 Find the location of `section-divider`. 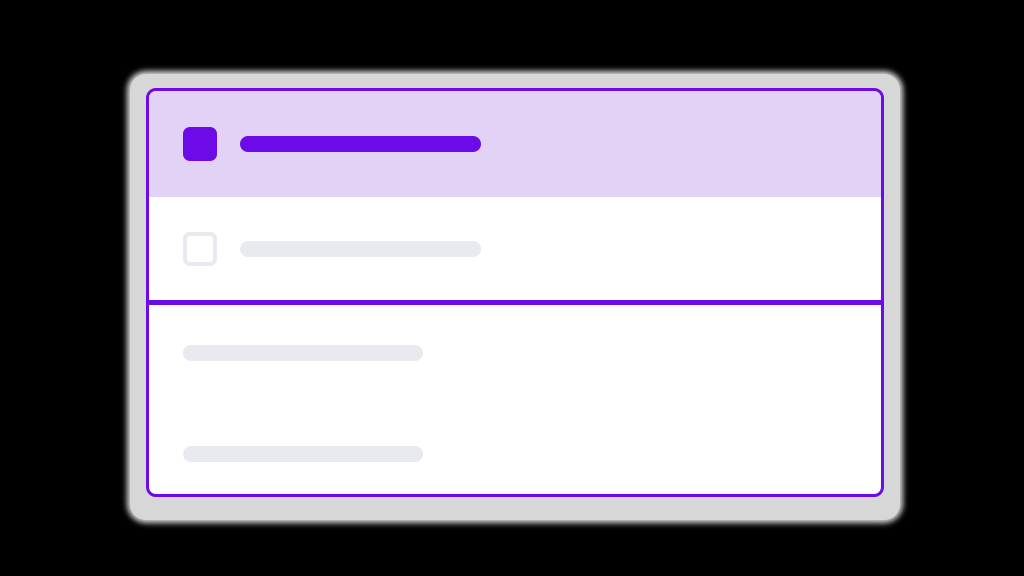

section-divider is located at coordinates (515, 302).